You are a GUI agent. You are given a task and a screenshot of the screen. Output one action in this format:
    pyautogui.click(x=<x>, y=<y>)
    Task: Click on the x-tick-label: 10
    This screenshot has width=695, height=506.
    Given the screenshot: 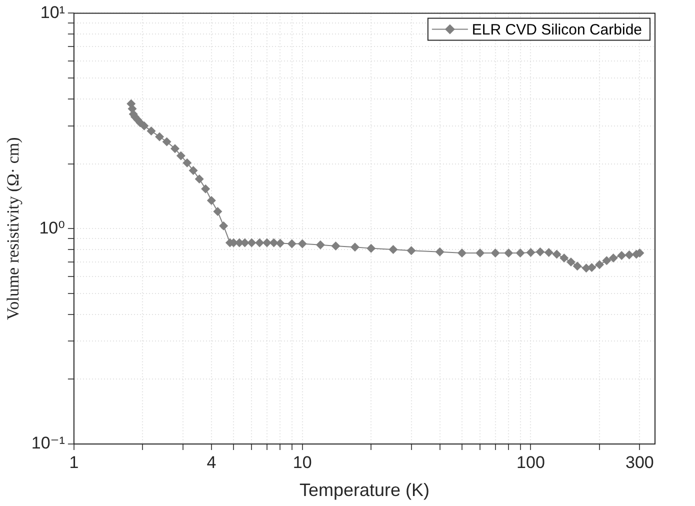 What is the action you would take?
    pyautogui.click(x=302, y=462)
    